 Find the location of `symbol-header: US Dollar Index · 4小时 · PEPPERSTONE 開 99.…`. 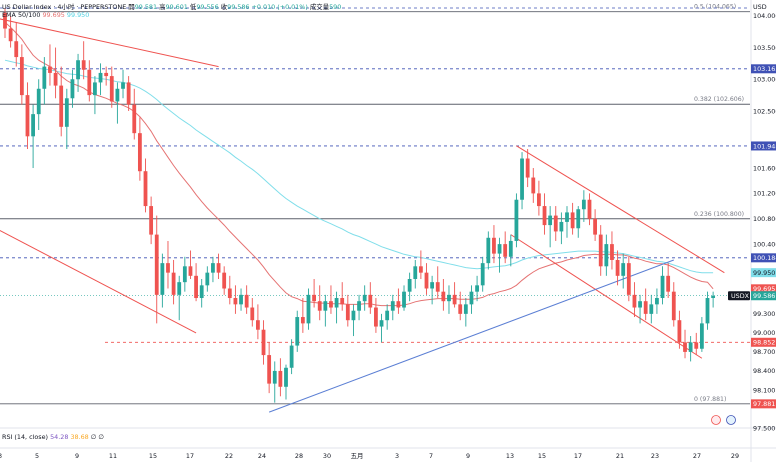

symbol-header: US Dollar Index · 4小时 · PEPPERSTONE 開 99.… is located at coordinates (171, 6).